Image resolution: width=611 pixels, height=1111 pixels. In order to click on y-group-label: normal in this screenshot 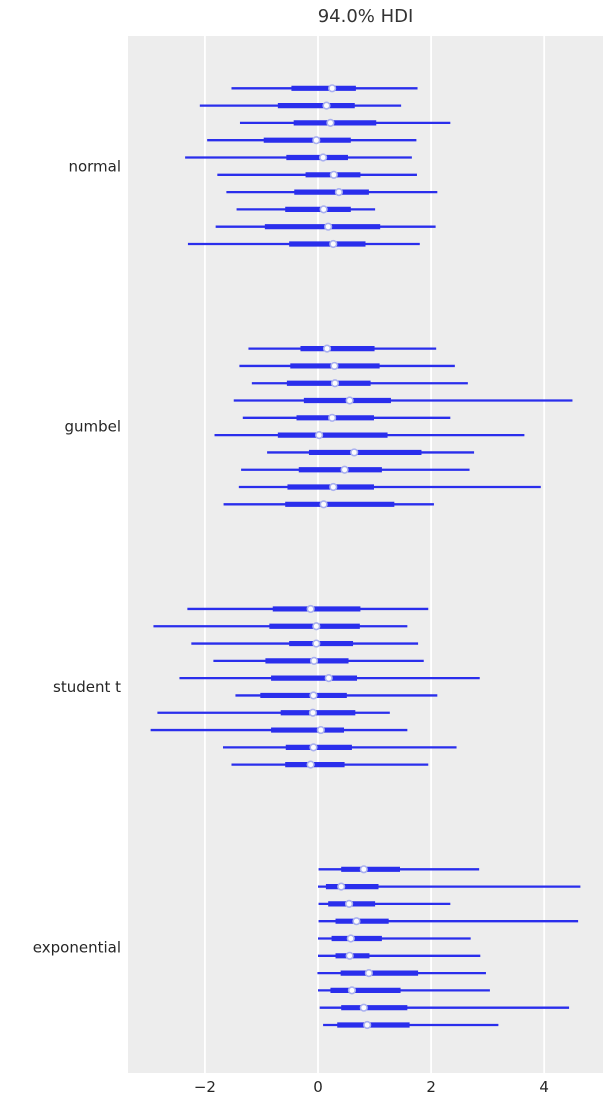, I will do `click(94, 166)`.